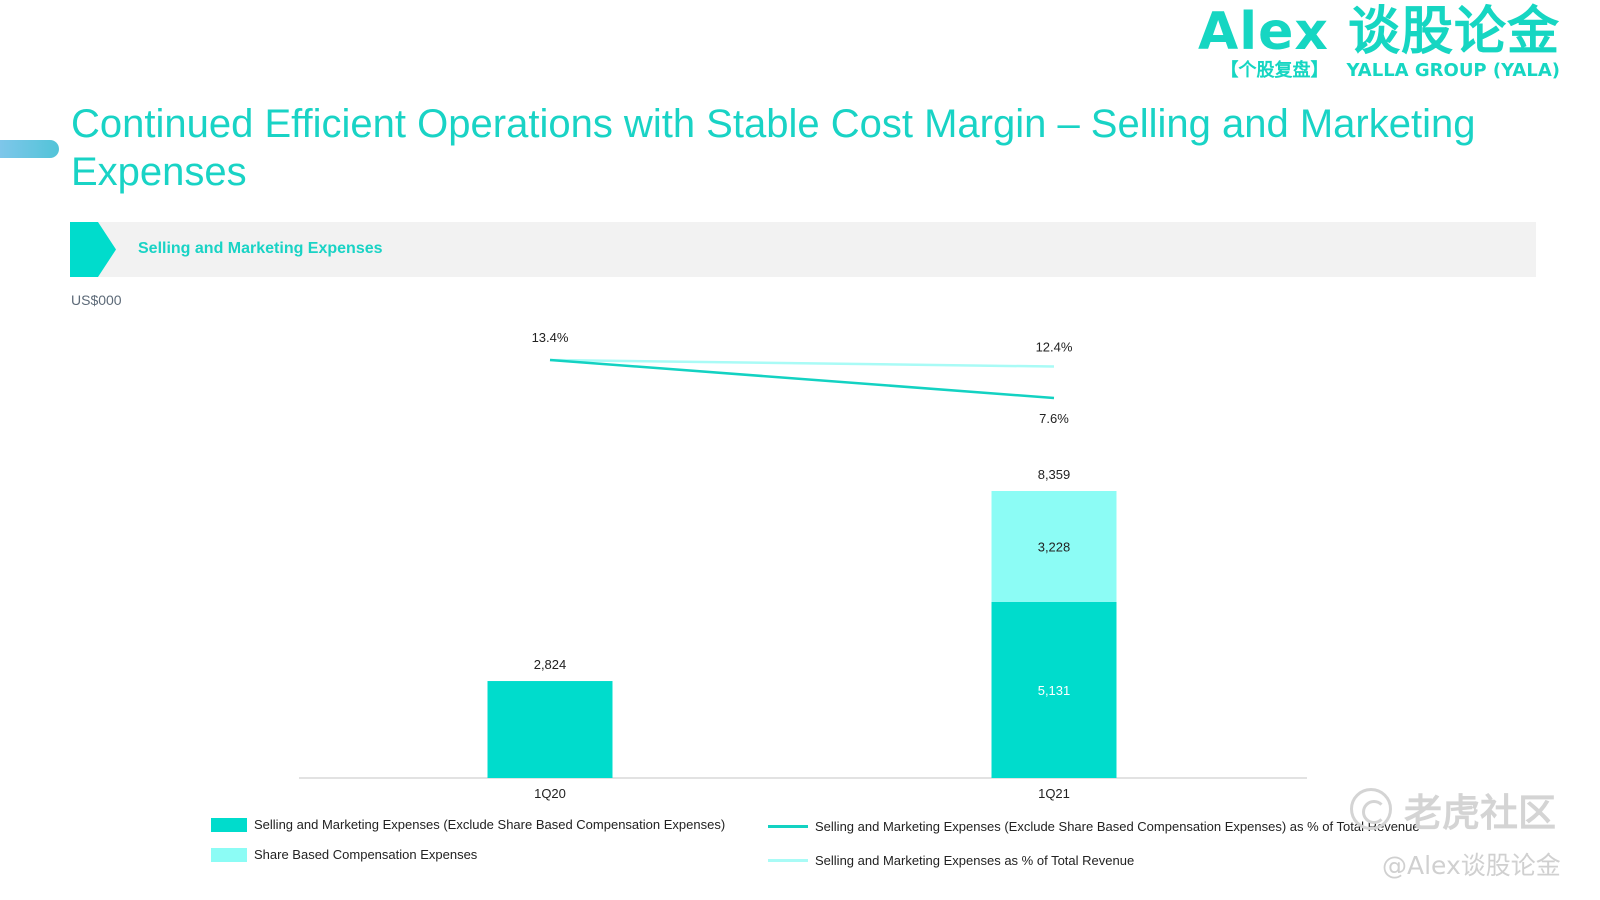 Image resolution: width=1600 pixels, height=900 pixels. Describe the element at coordinates (550, 793) in the screenshot. I see `x-tick-label: 1Q20` at that location.